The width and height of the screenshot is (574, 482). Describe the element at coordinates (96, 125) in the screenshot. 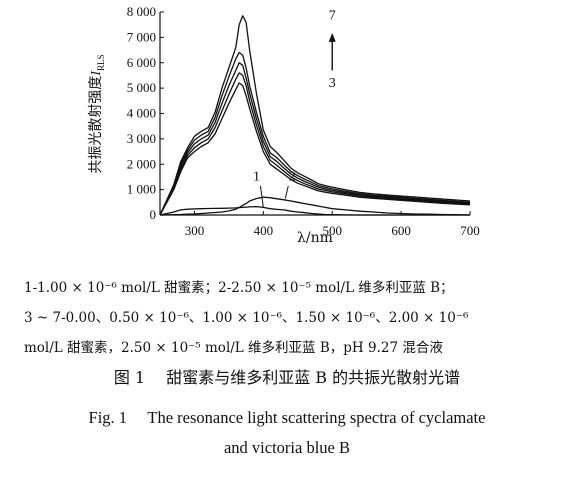

I see `y-axis-title-text: 共振光散射强度` at that location.